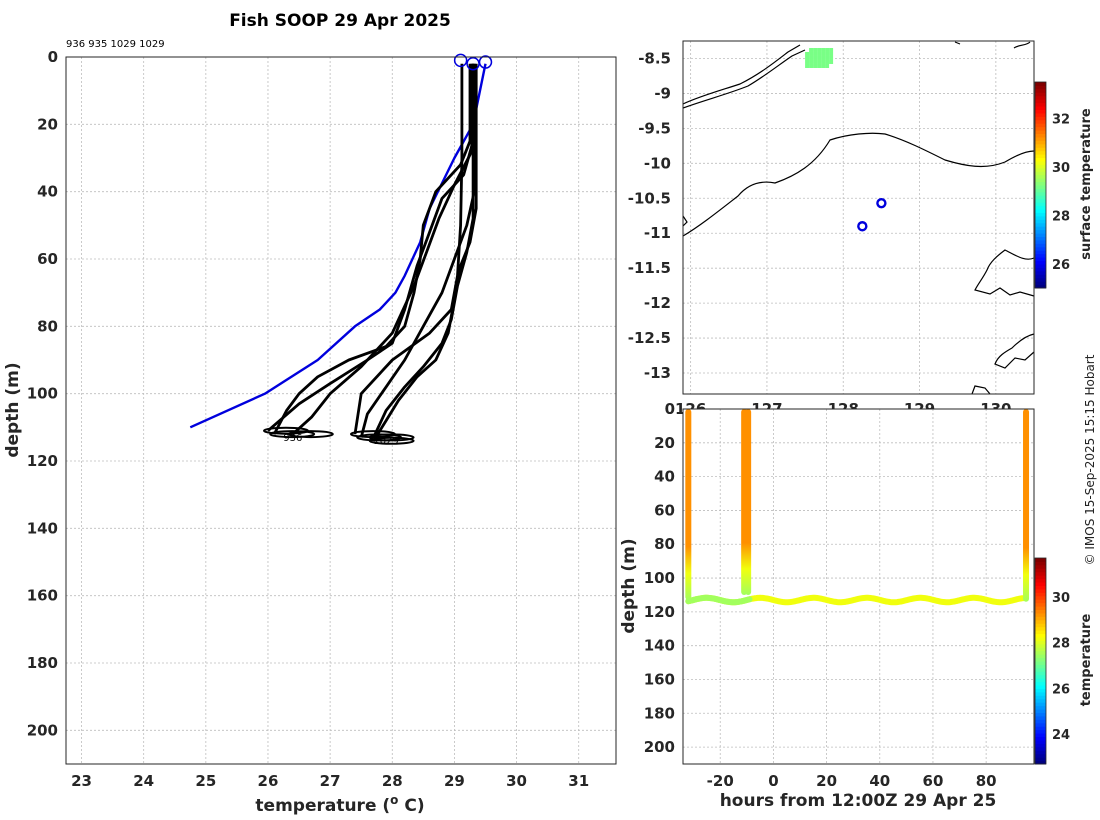 The height and width of the screenshot is (820, 1100). I want to click on section-y-tick-label: 40, so click(664, 477).